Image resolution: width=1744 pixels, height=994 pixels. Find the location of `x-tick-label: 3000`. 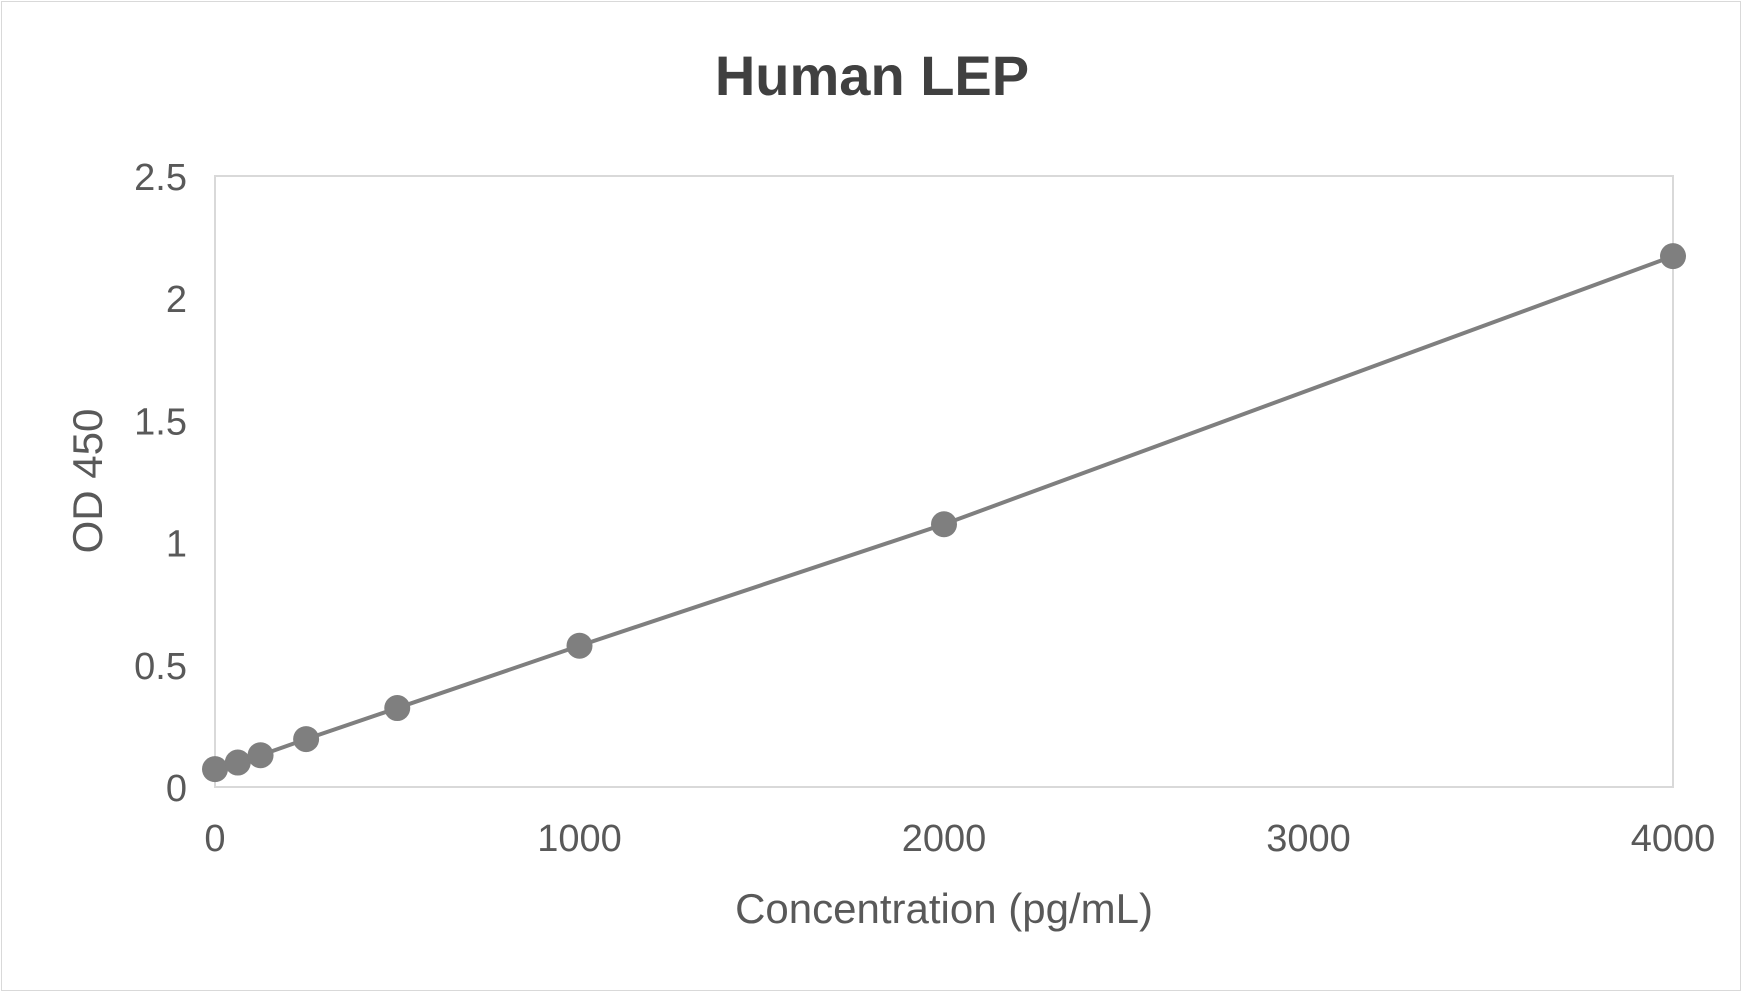

x-tick-label: 3000 is located at coordinates (1308, 839).